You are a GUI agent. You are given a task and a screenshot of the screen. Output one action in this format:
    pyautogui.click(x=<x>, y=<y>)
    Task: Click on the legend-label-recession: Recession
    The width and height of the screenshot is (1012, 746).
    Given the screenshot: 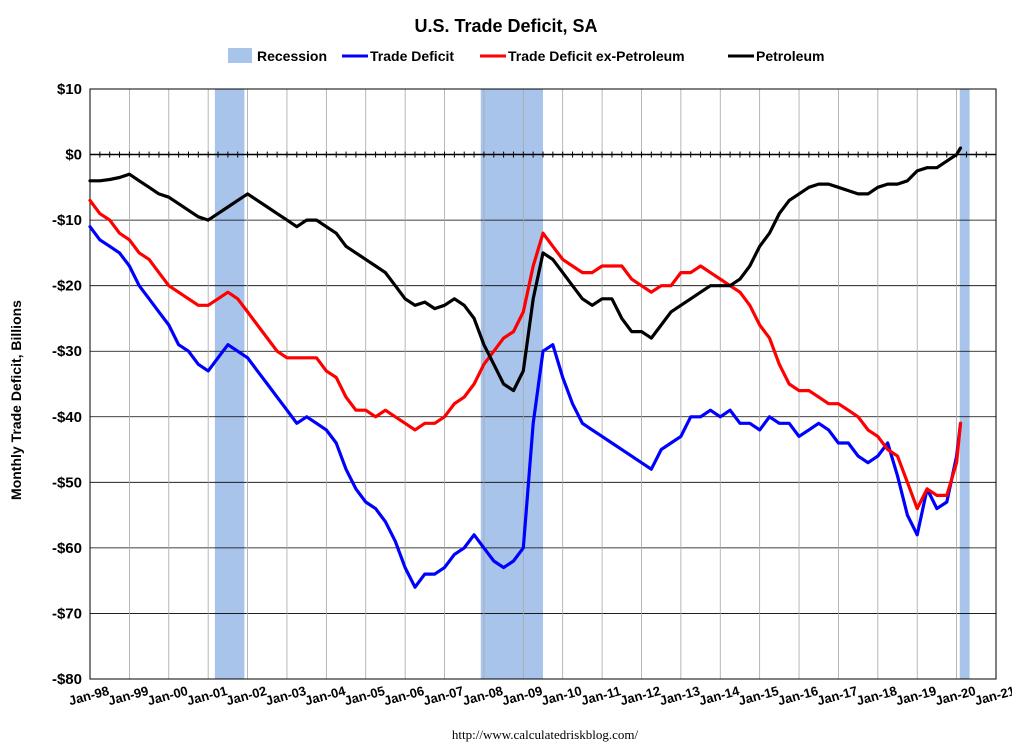 What is the action you would take?
    pyautogui.click(x=292, y=56)
    